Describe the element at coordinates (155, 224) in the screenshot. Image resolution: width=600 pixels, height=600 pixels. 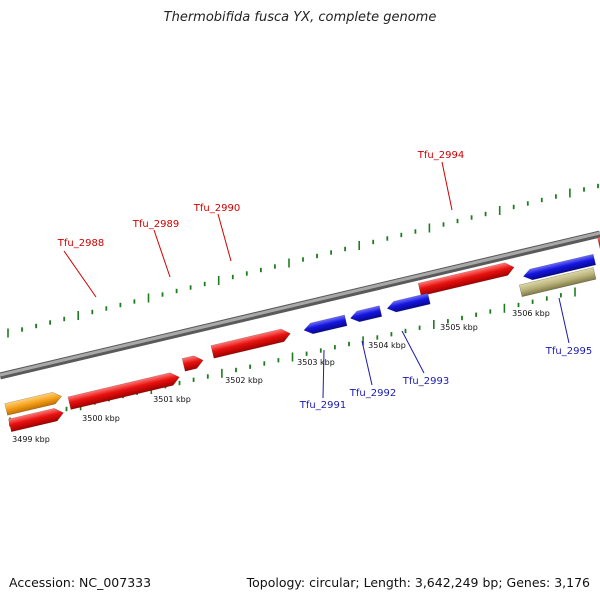
I see `gene-label-tfu-2989: Tfu_2989` at that location.